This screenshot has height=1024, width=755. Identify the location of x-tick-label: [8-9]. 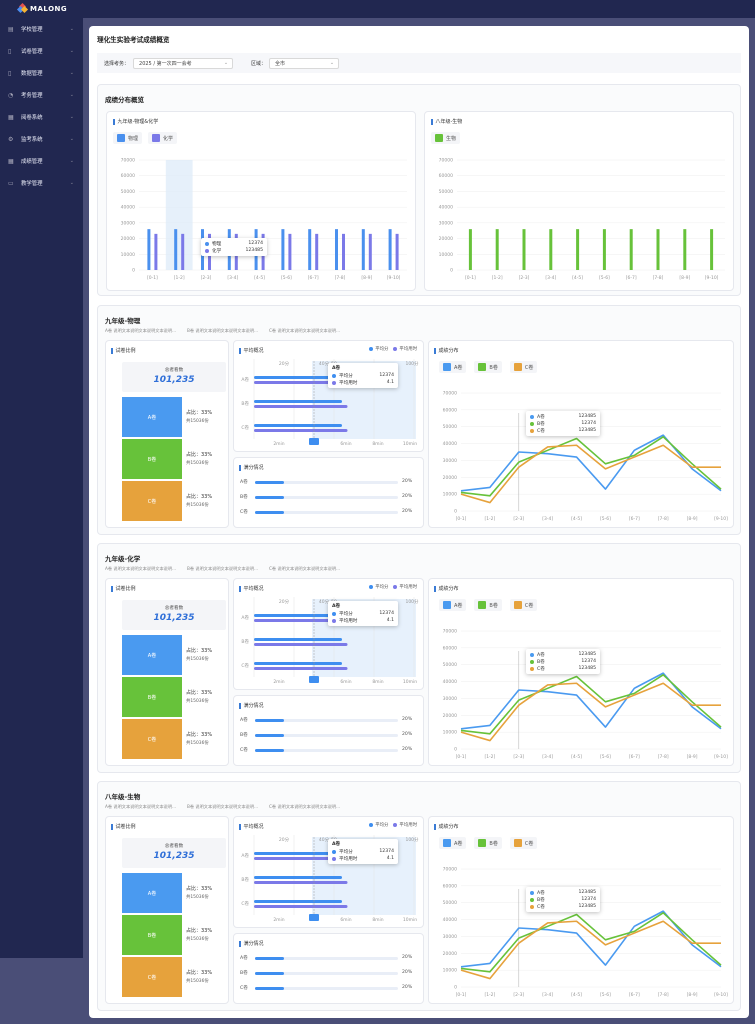
(692, 995).